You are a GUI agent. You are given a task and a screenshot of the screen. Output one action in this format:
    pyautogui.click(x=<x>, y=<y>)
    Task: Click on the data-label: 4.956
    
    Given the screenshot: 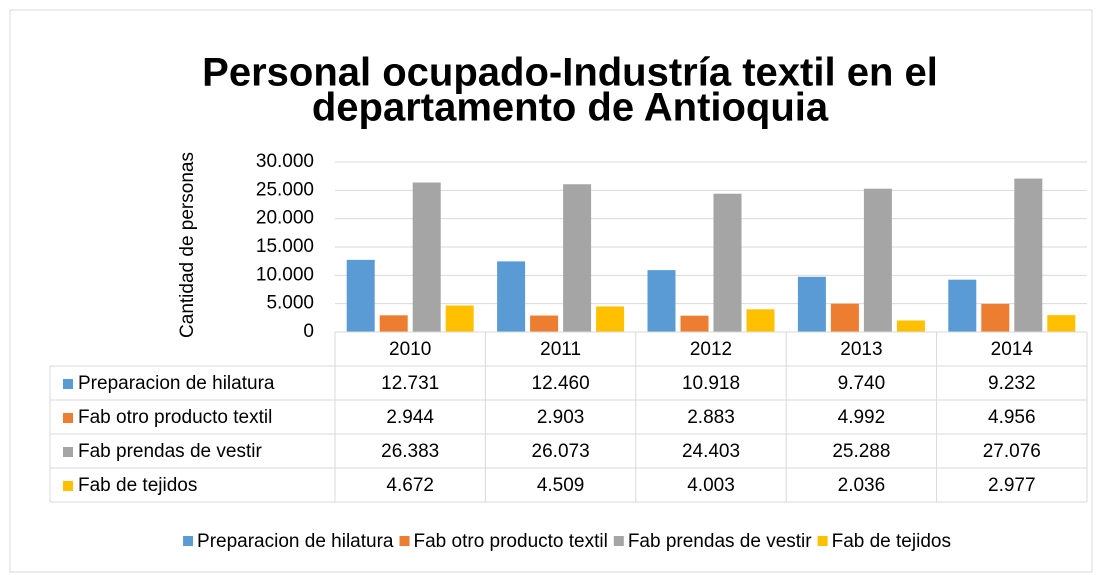 What is the action you would take?
    pyautogui.click(x=1012, y=417)
    